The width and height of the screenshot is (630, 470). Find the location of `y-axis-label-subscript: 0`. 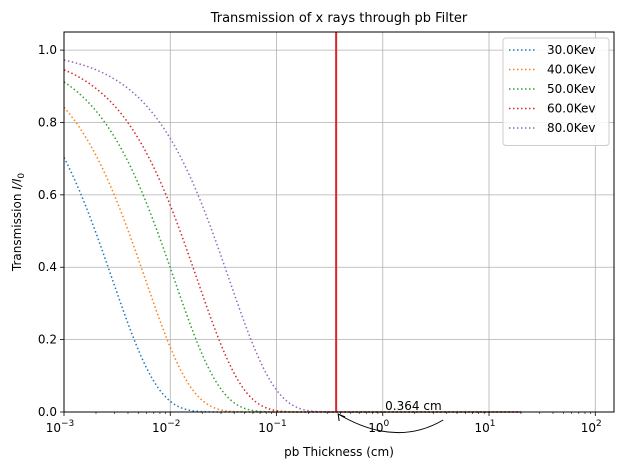

y-axis-label-subscript: 0 is located at coordinates (22, 176).